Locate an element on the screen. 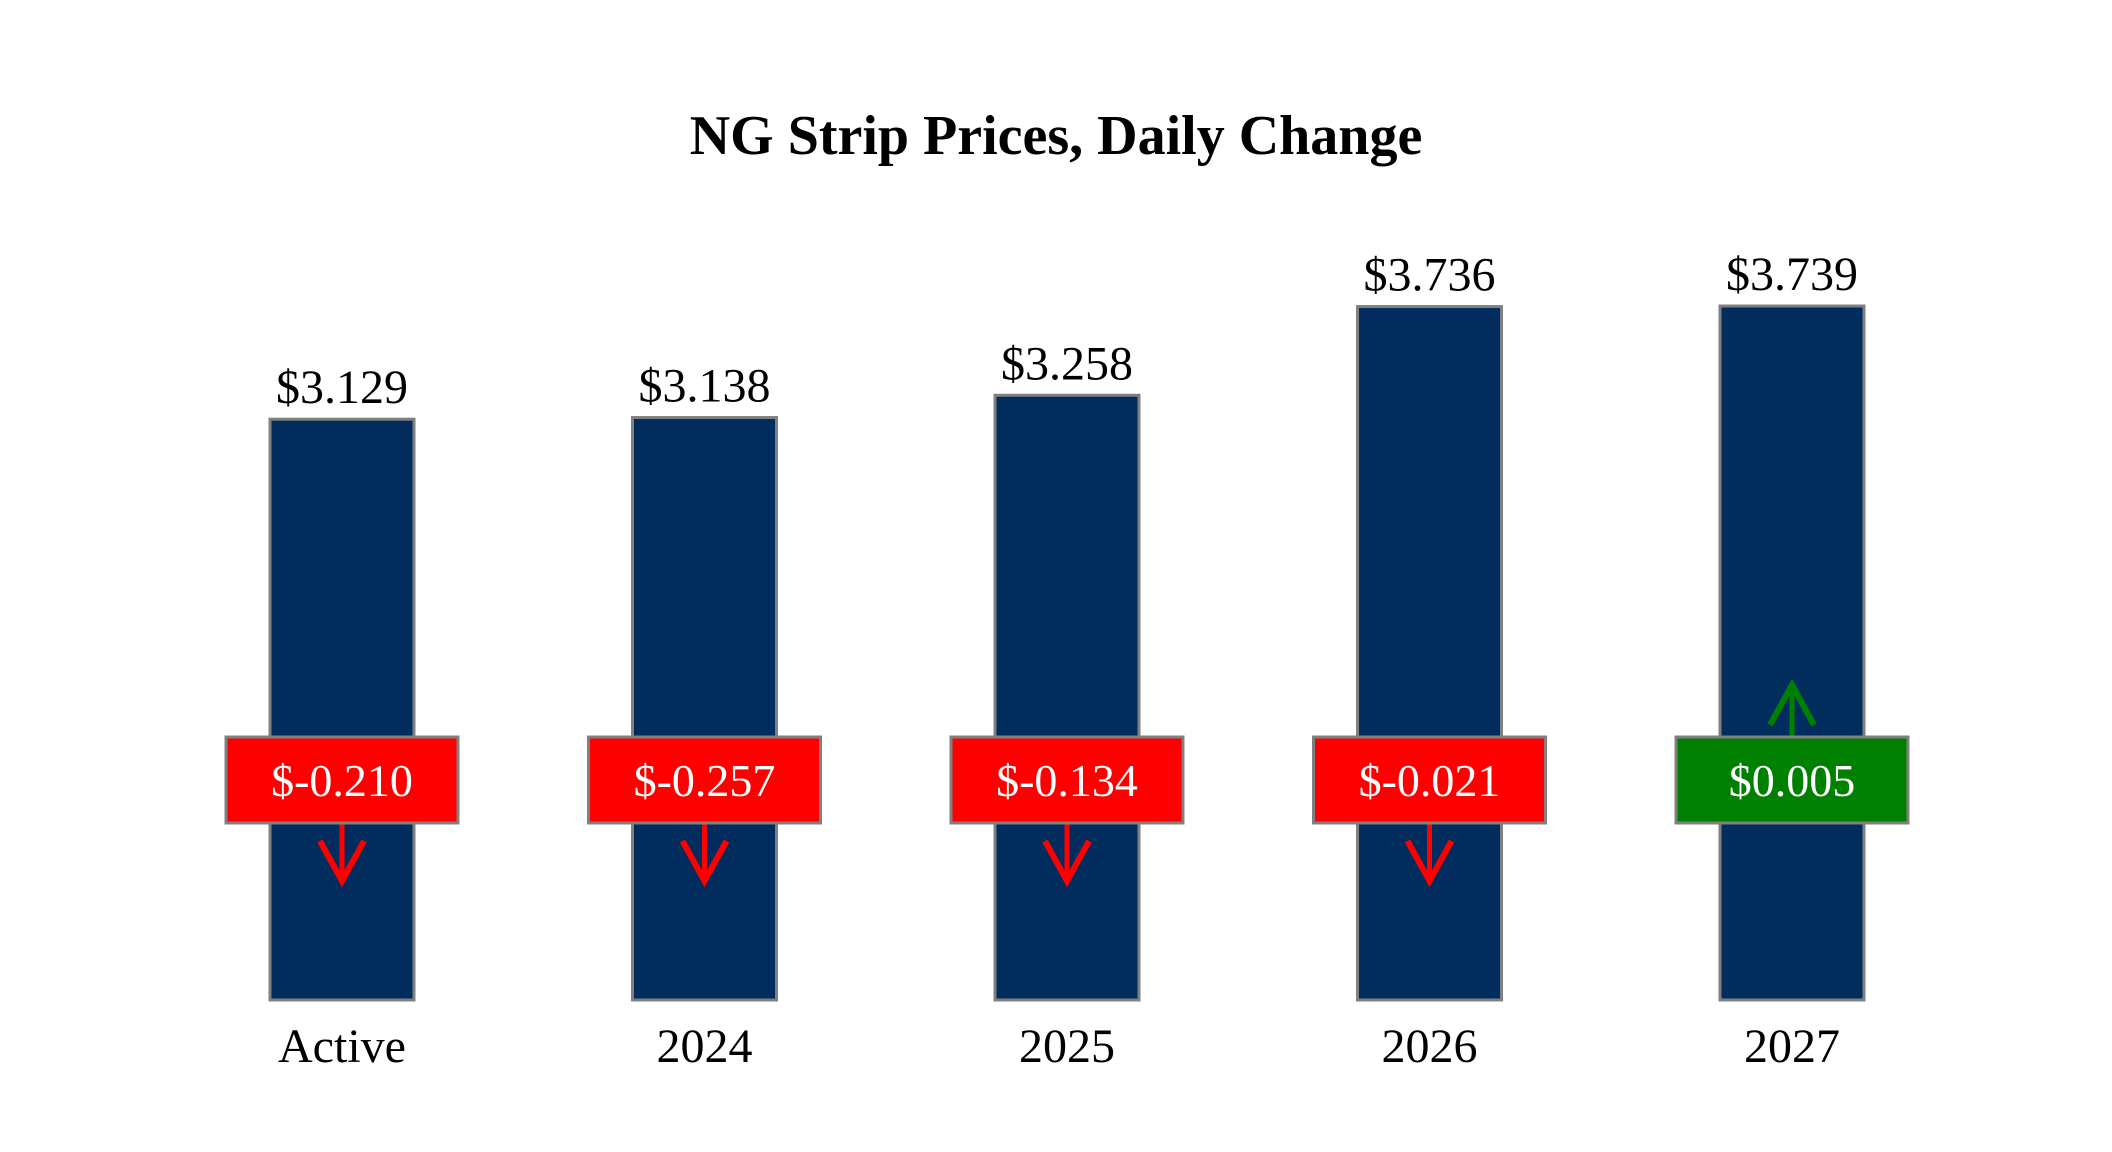 This screenshot has height=1152, width=2112. chart-title: NG Strip Prices, Daily Change is located at coordinates (1056, 136).